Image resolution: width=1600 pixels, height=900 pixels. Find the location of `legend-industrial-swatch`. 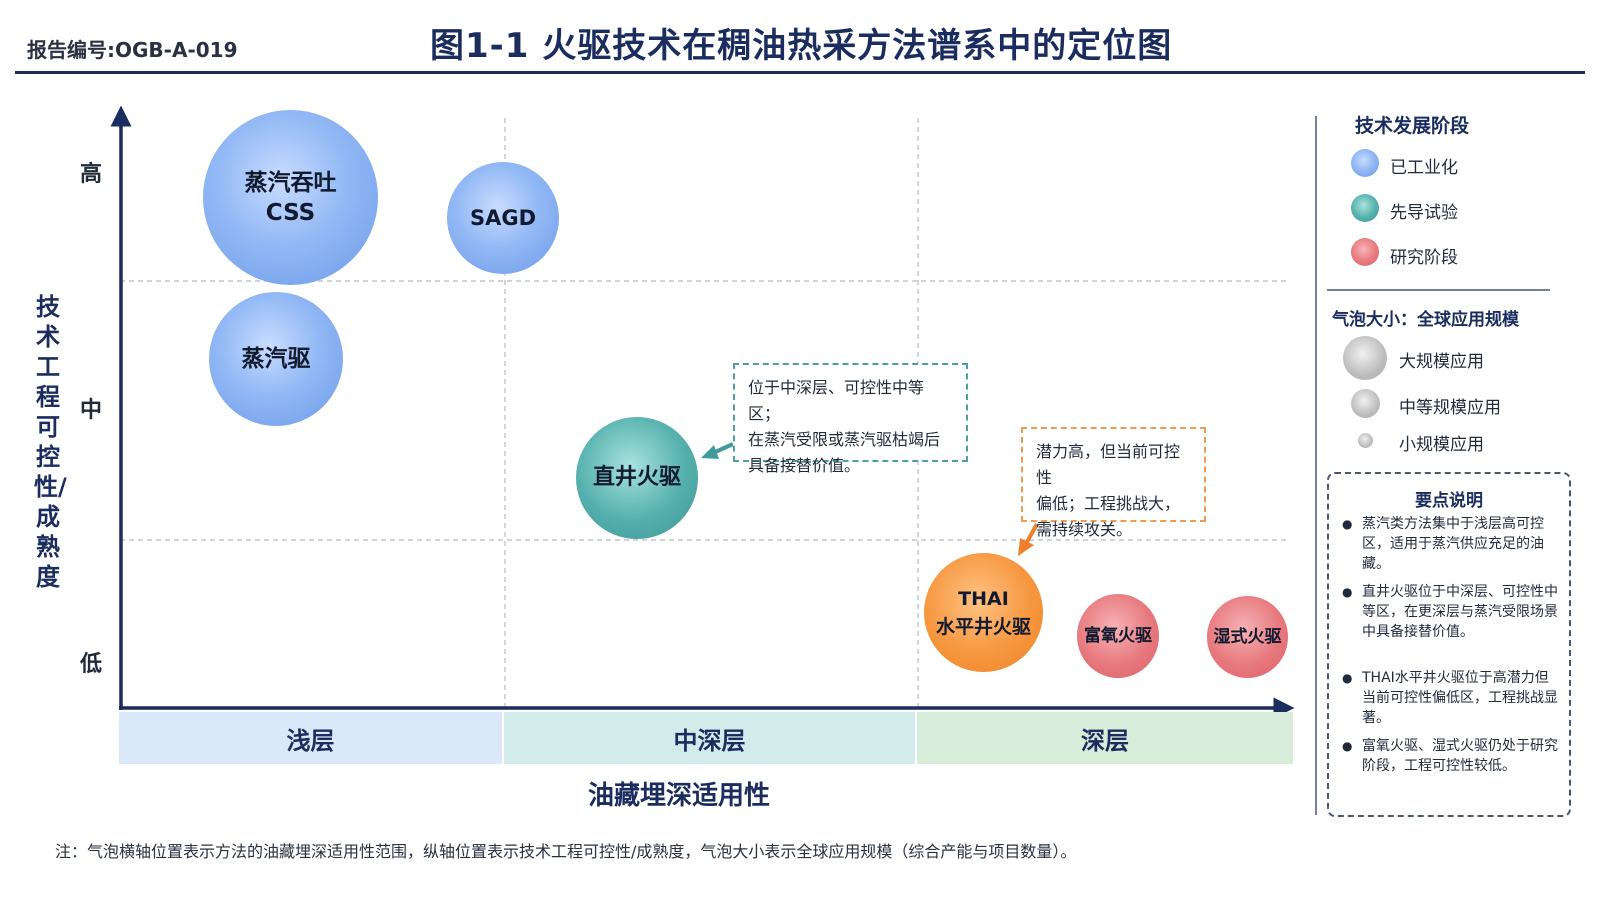

legend-industrial-swatch is located at coordinates (1365, 163).